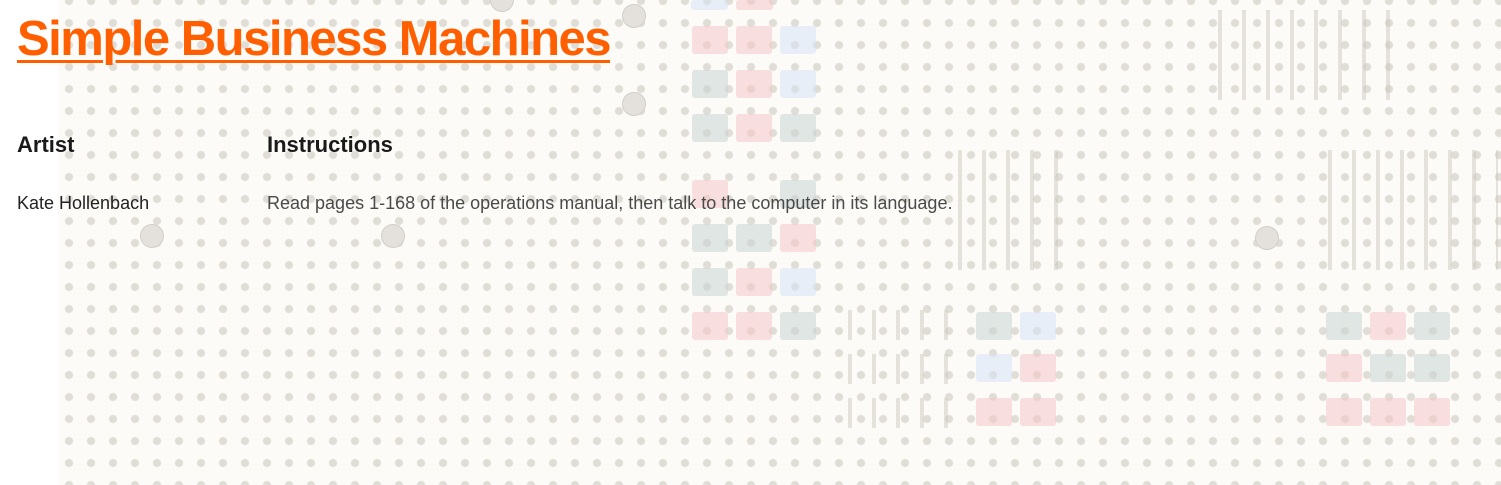  Describe the element at coordinates (314, 39) in the screenshot. I see `site-title-link: Simple Business Machines` at that location.